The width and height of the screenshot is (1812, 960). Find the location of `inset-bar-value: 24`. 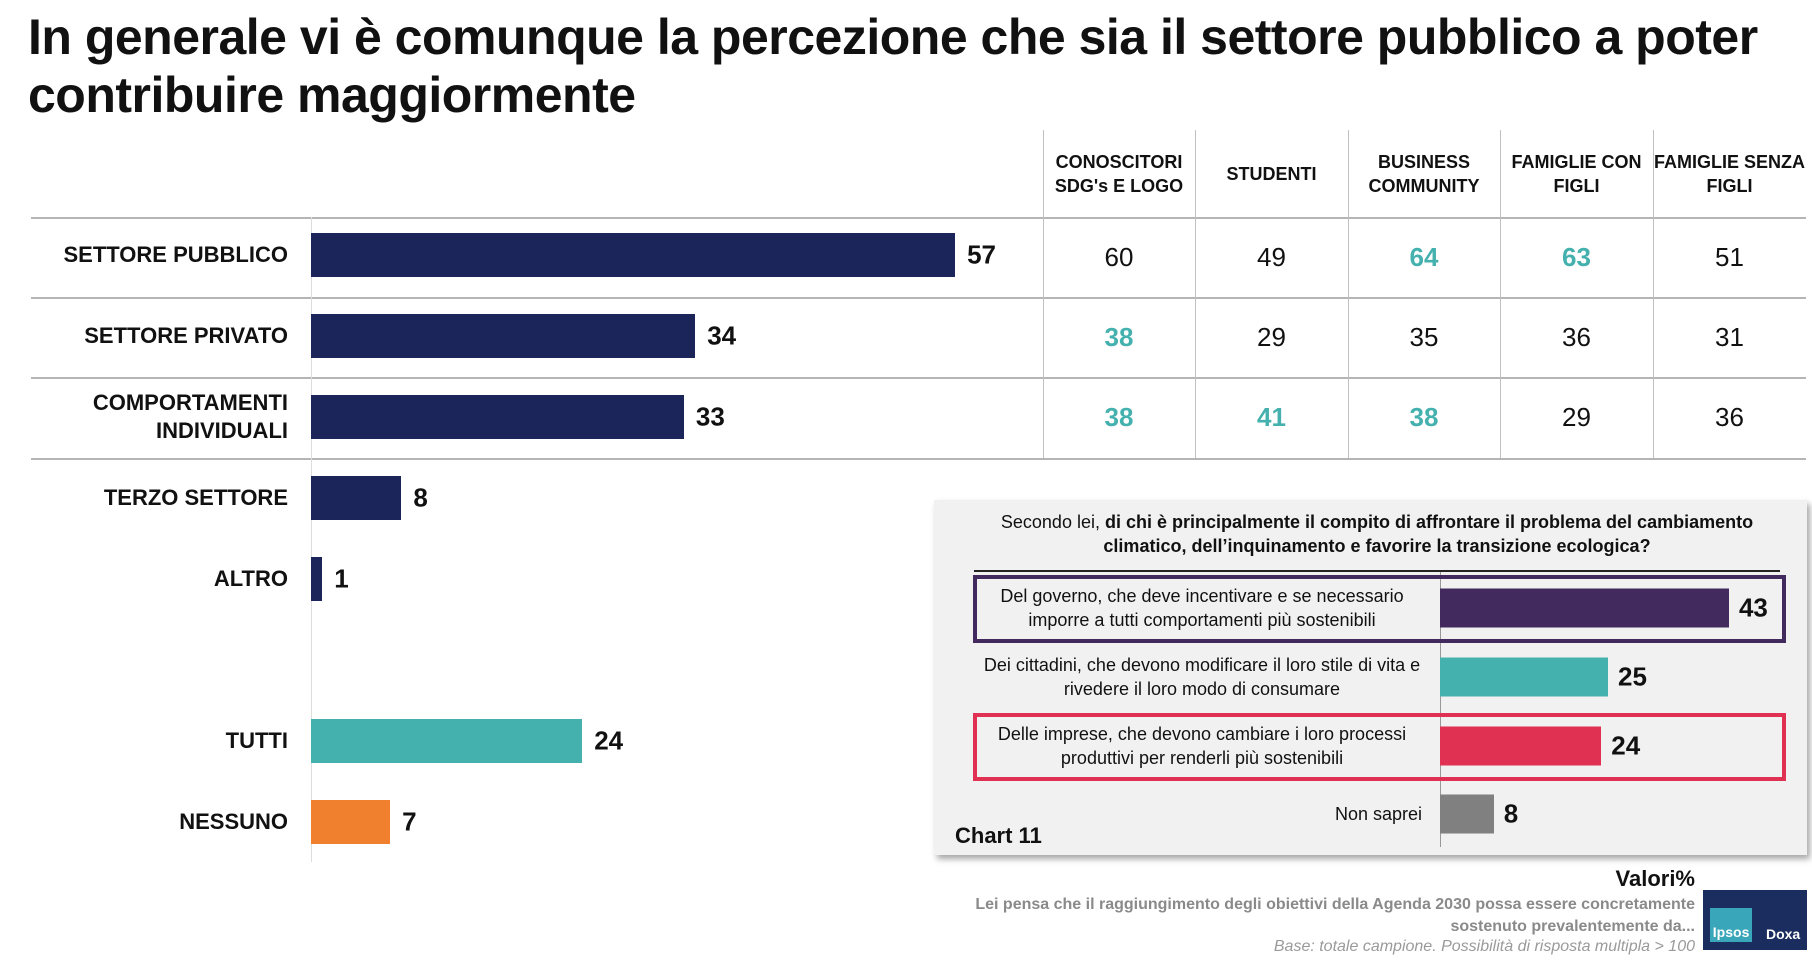

inset-bar-value: 24 is located at coordinates (1626, 745).